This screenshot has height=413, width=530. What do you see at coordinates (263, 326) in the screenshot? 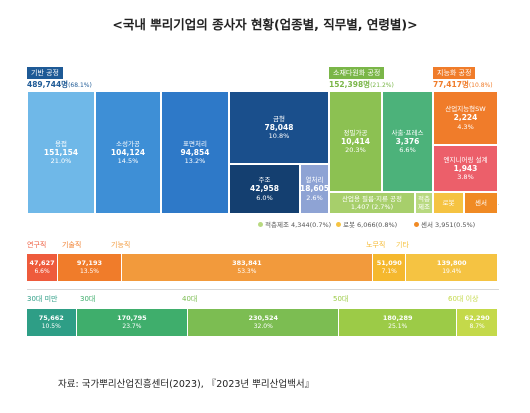
I see `bar-percent-label: 32.0%` at bounding box center [263, 326].